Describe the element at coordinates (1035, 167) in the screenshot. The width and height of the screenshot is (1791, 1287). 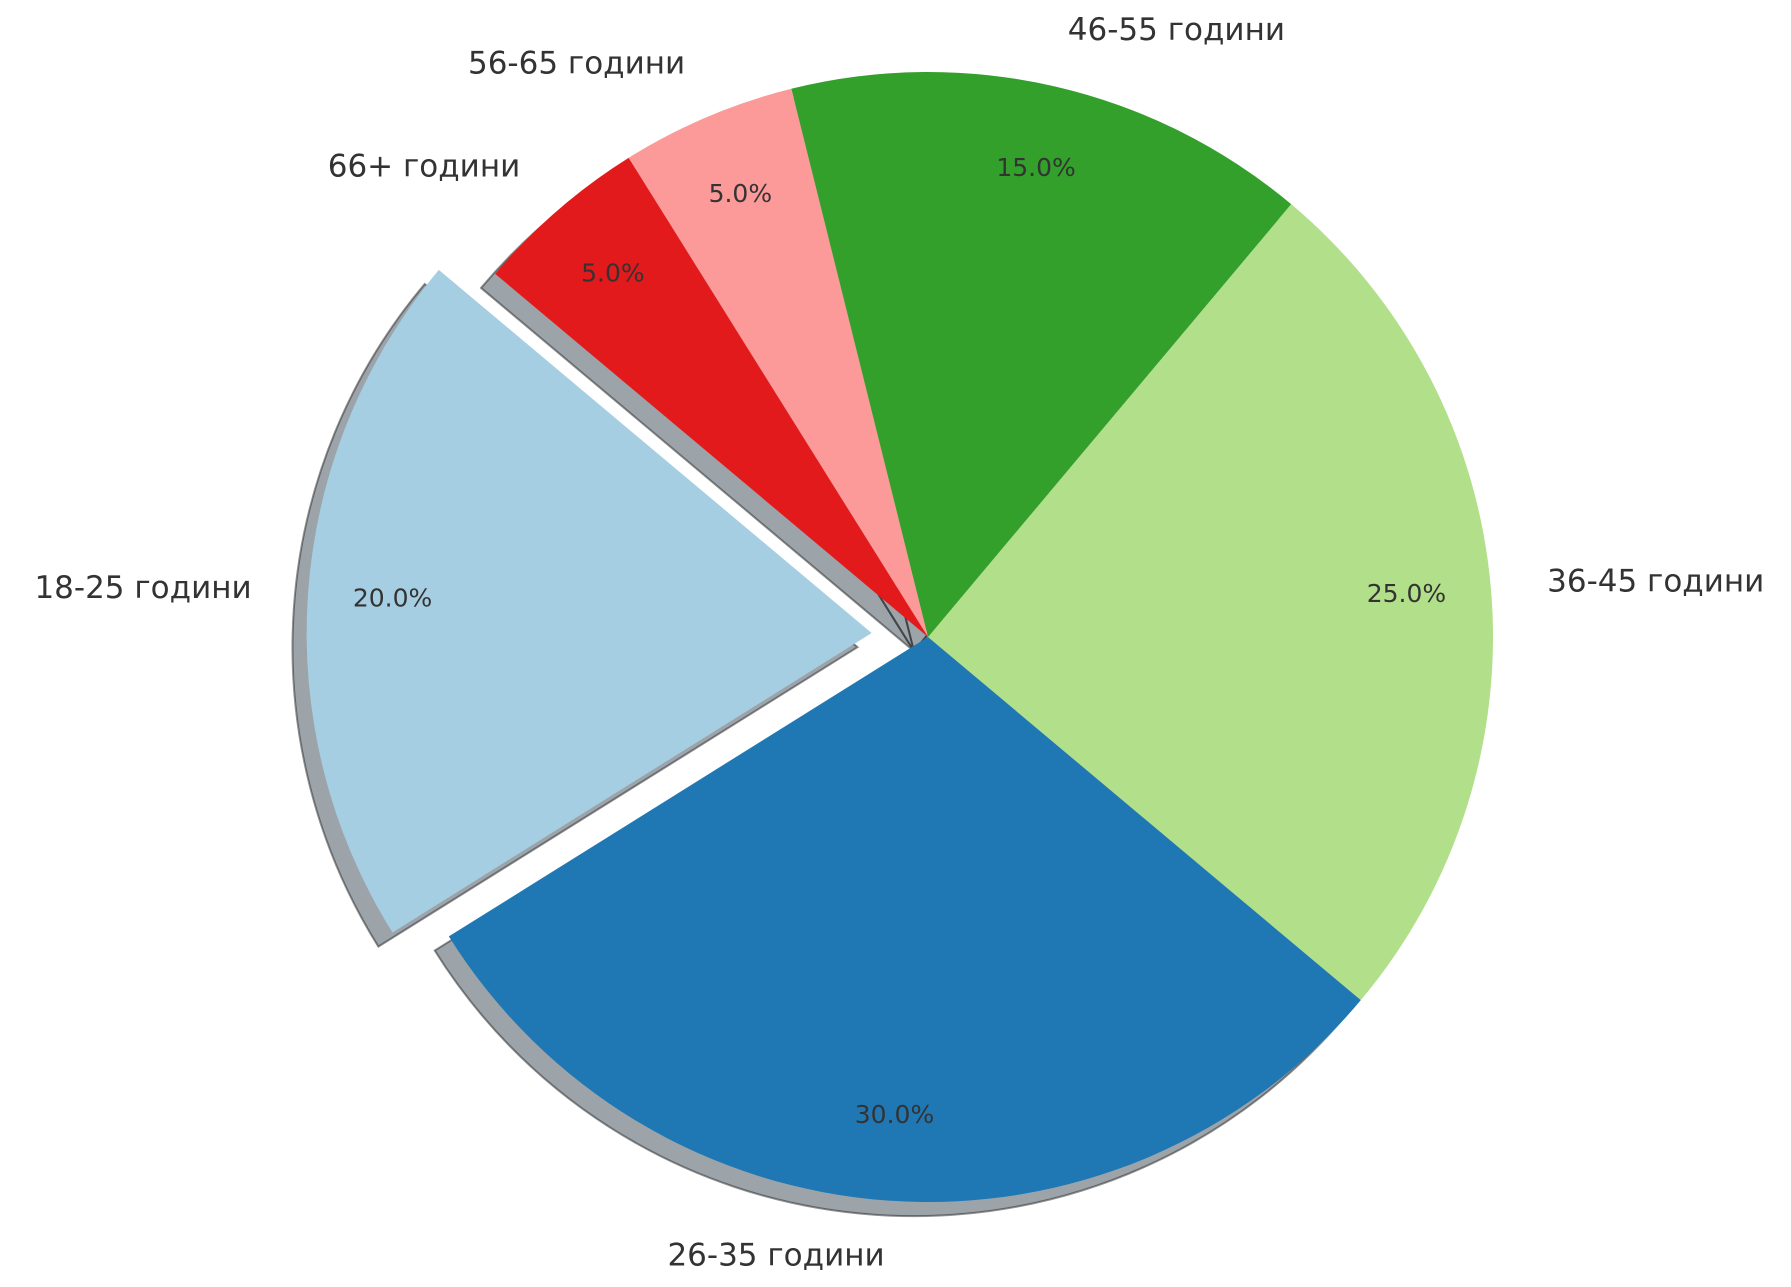
I see `value-label: 15.0%` at that location.